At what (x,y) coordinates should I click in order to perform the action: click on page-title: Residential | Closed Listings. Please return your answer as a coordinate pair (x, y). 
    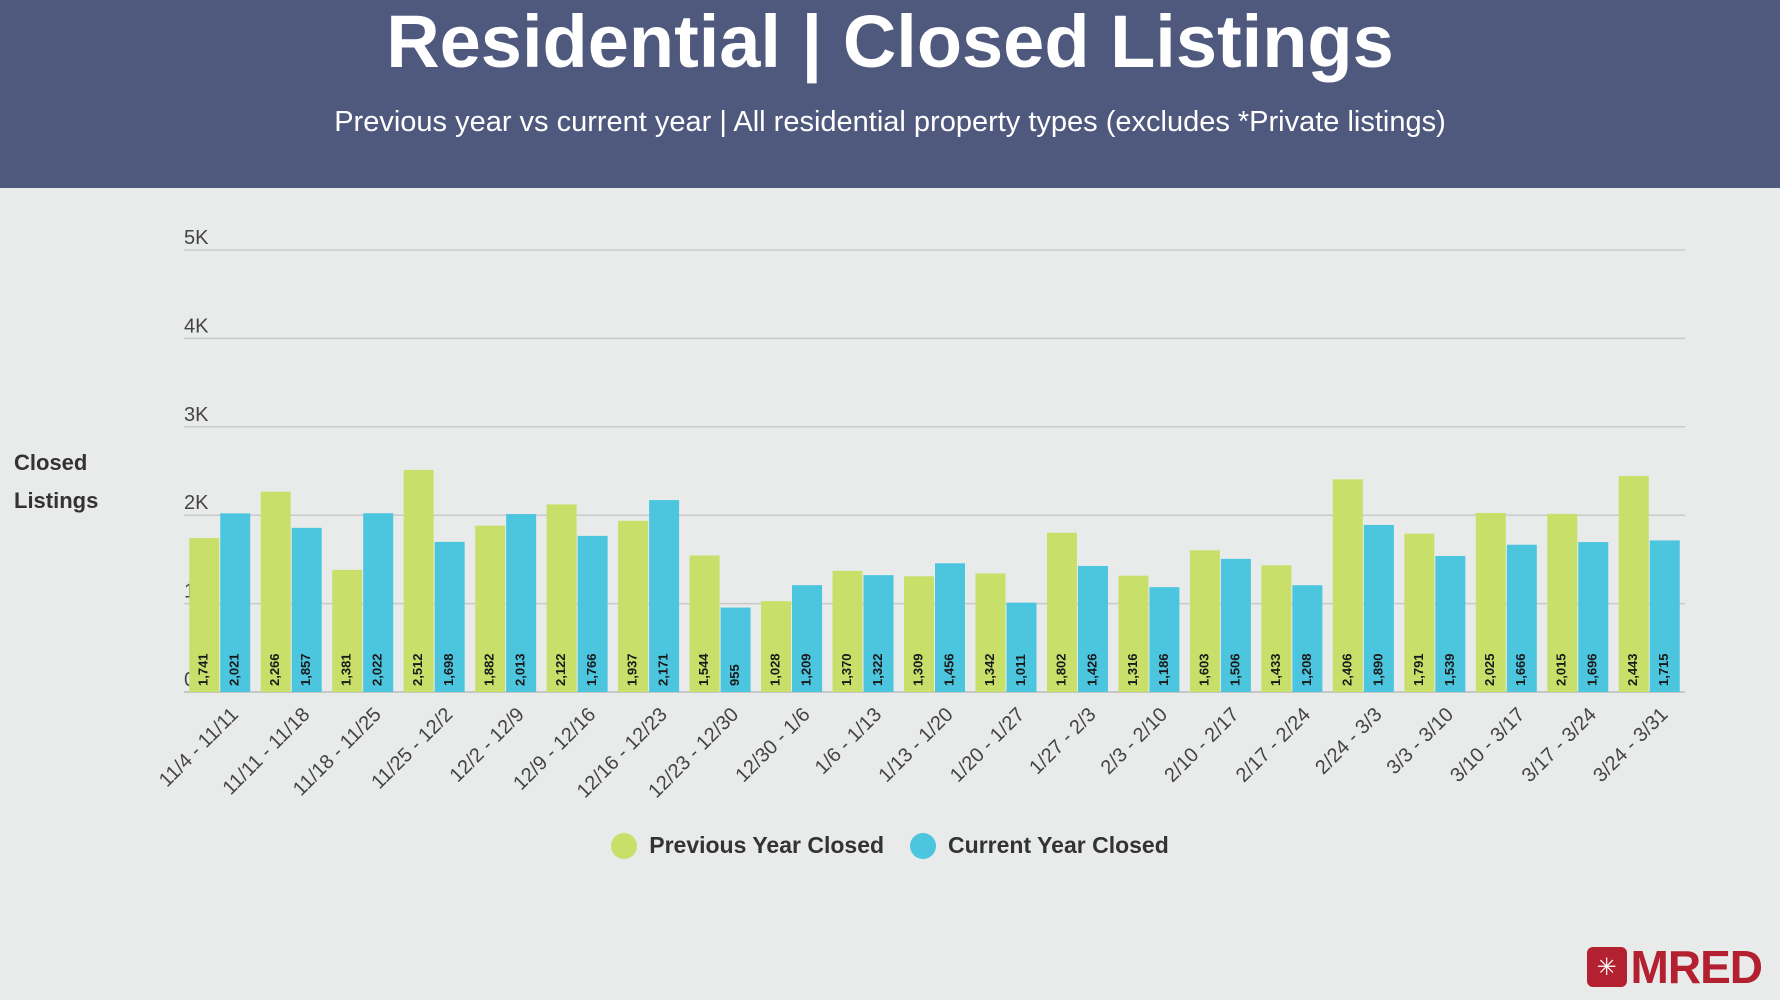
    Looking at the image, I should click on (890, 41).